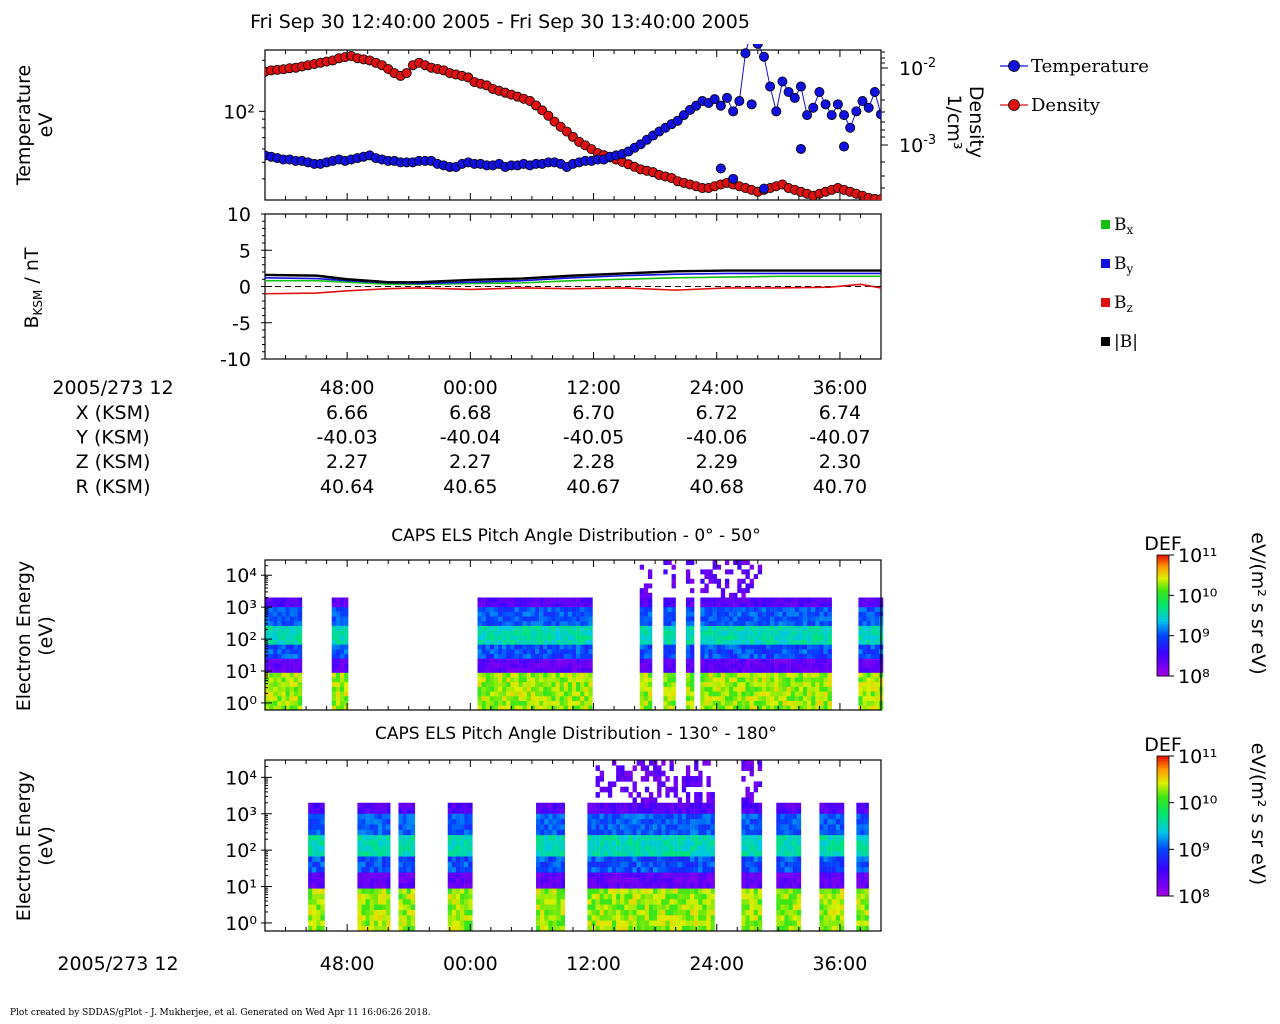 The image size is (1280, 1024). What do you see at coordinates (588, 846) in the screenshot?
I see `els-pad-130-180-spectrogram` at bounding box center [588, 846].